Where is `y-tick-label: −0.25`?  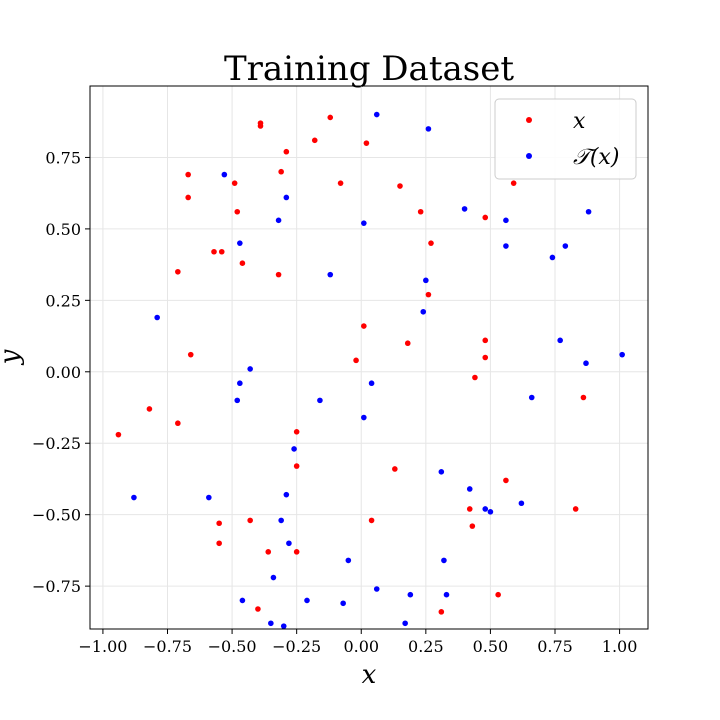 y-tick-label: −0.25 is located at coordinates (56, 443).